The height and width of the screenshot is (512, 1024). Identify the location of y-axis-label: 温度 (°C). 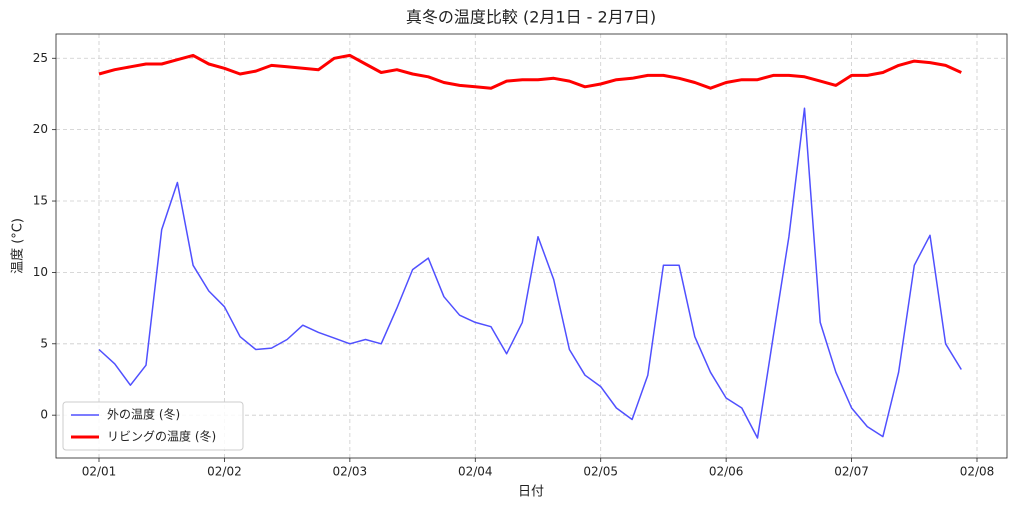
(18, 246).